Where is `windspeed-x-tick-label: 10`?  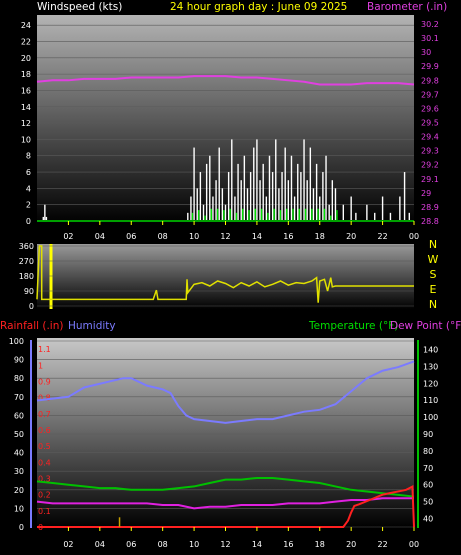
windspeed-x-tick-label: 10 is located at coordinates (194, 236).